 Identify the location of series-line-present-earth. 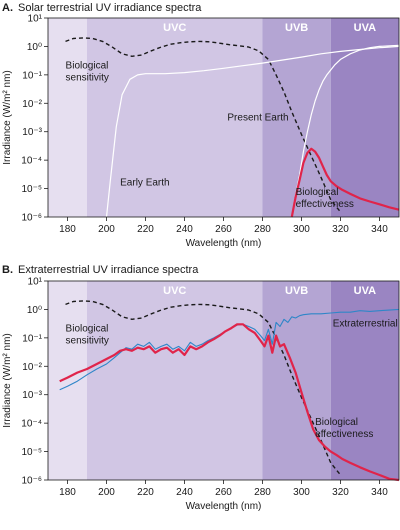
(345, 131).